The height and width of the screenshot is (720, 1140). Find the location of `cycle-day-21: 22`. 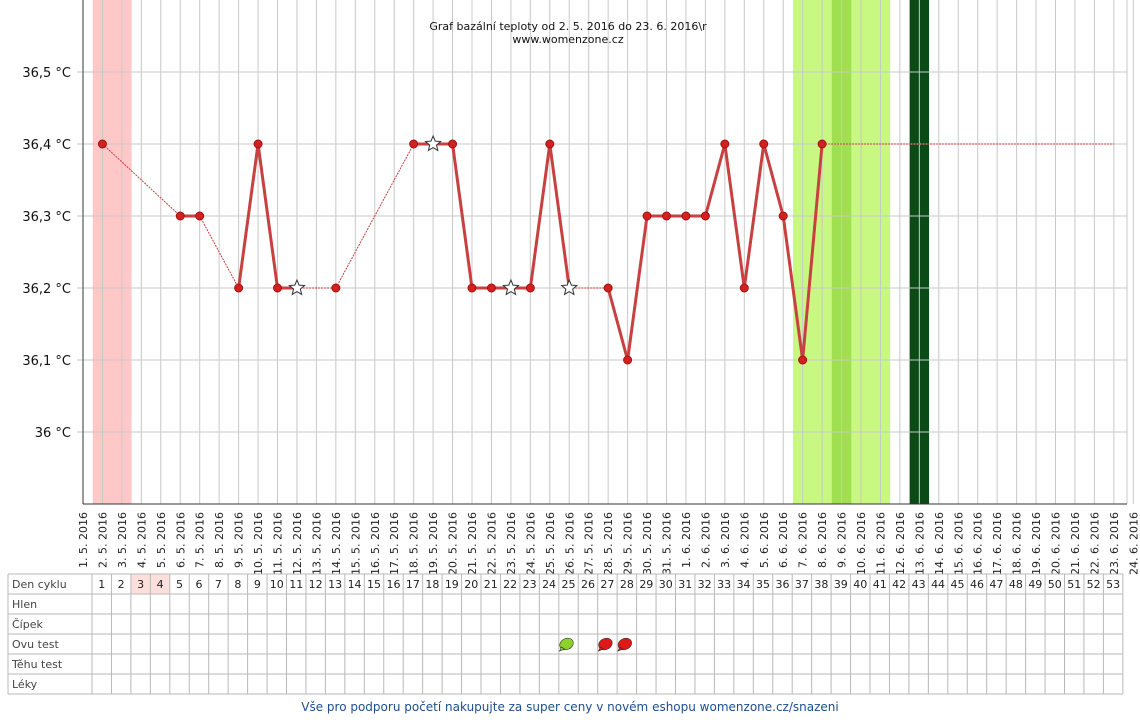

cycle-day-21: 22 is located at coordinates (510, 584).